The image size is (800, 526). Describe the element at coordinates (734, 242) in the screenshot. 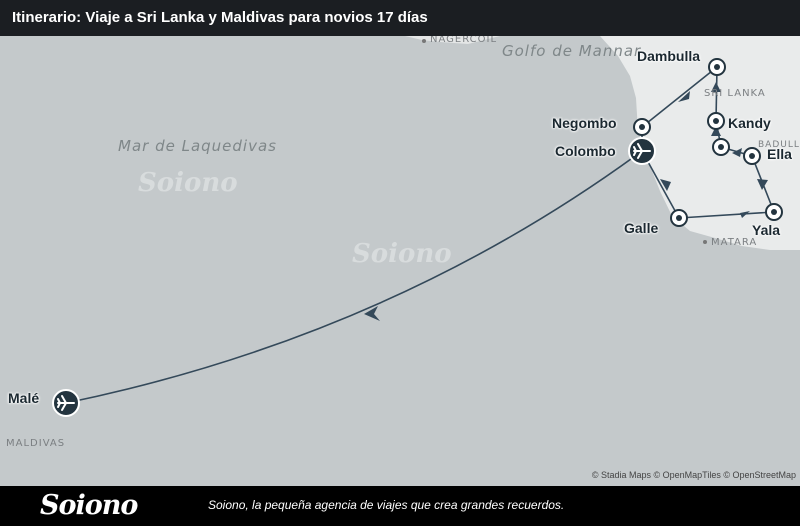

I see `town-label-matara: MATARA` at that location.